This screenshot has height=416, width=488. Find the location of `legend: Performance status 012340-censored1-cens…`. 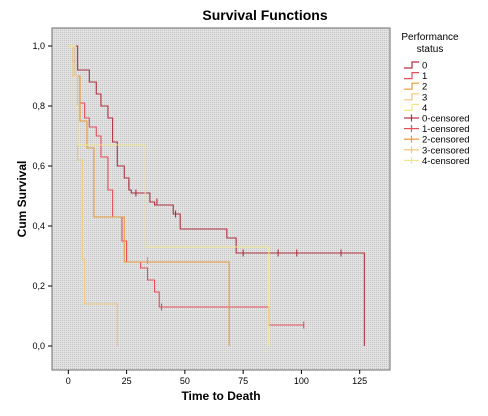

legend: Performance status 012340-censored1-cens… is located at coordinates (435, 99).